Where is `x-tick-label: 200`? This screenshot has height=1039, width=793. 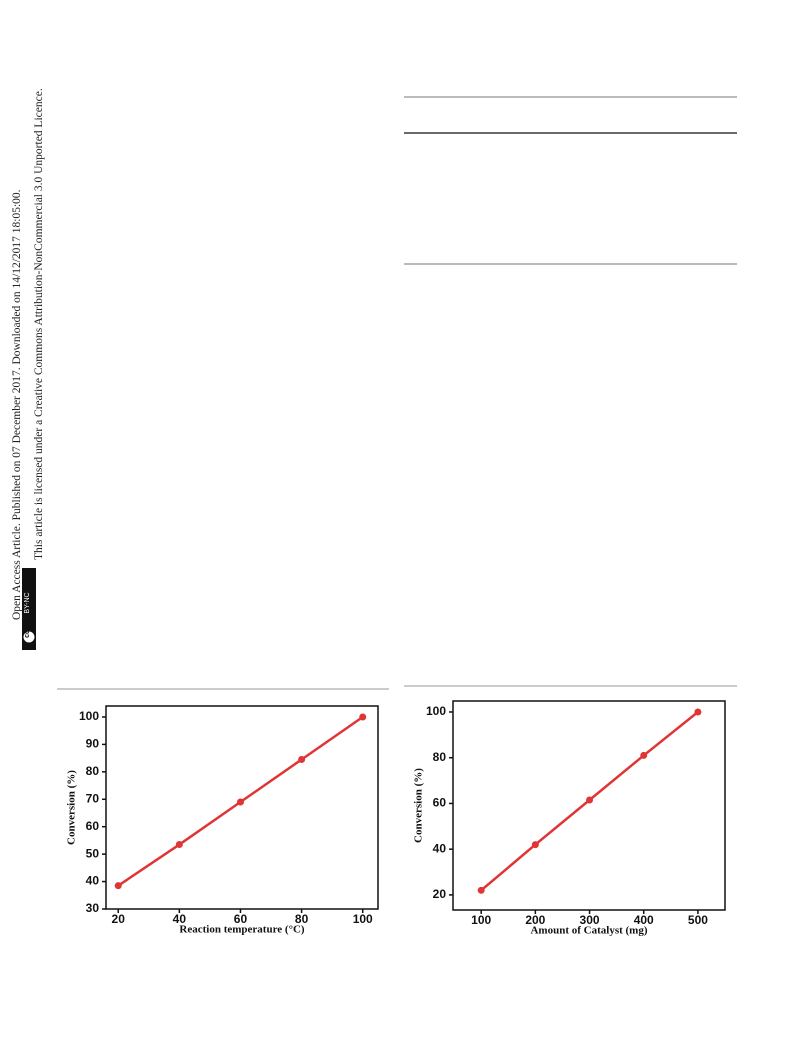 x-tick-label: 200 is located at coordinates (535, 920).